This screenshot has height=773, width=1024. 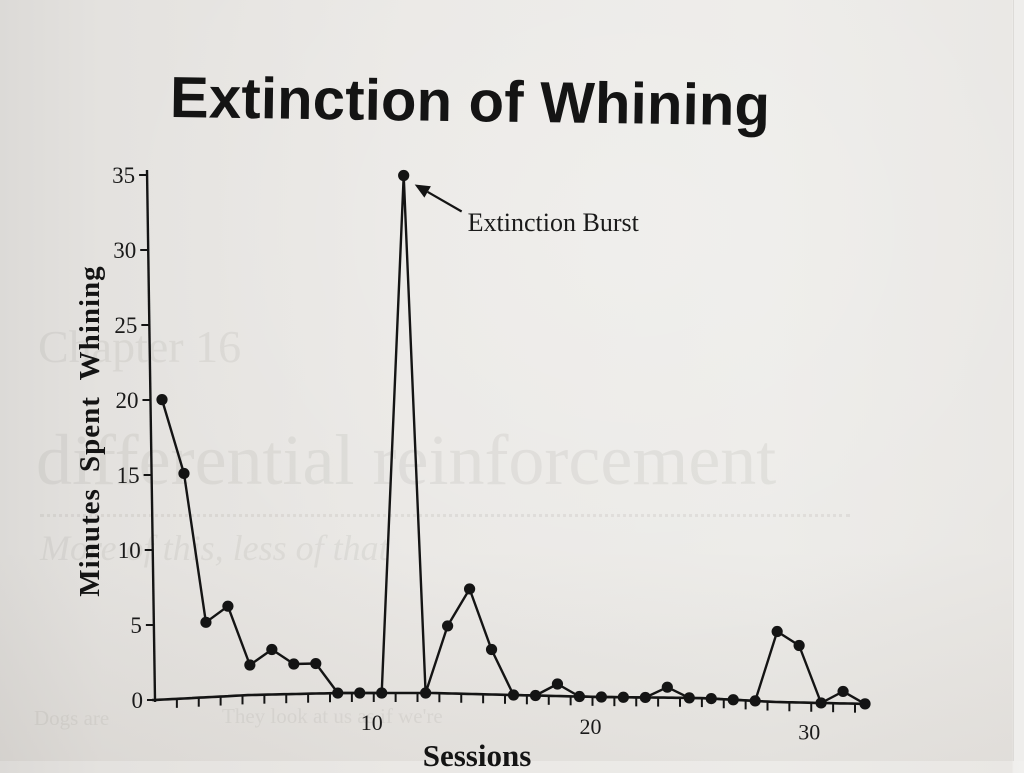 I want to click on annotation-arrow-shaft, so click(x=445, y=202).